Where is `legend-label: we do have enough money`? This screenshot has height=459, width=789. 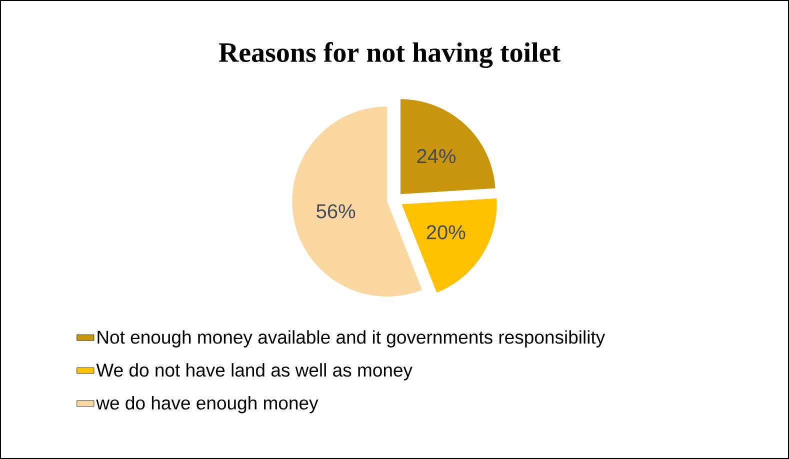
legend-label: we do have enough money is located at coordinates (207, 405).